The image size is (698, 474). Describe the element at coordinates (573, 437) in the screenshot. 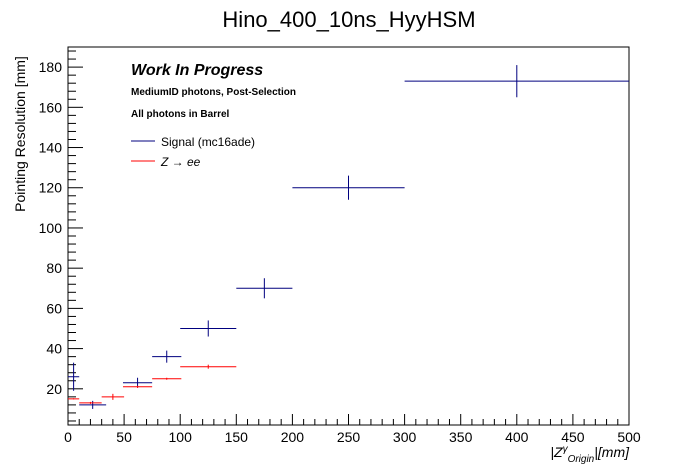

I see `x-tick-label: 450` at that location.